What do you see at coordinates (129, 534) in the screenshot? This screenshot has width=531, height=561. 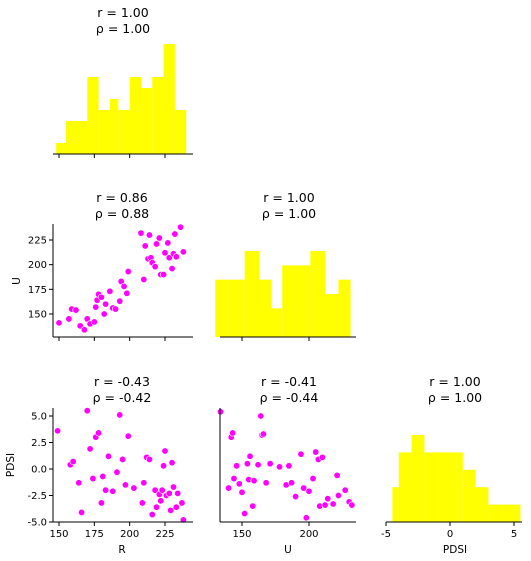 I see `x-tick-label: 200` at bounding box center [129, 534].